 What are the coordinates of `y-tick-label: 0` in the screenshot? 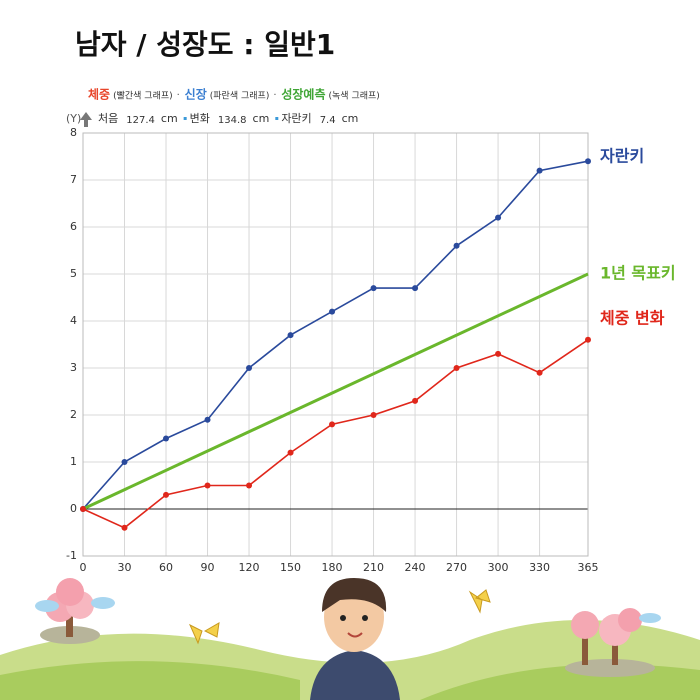 It's located at (73, 508).